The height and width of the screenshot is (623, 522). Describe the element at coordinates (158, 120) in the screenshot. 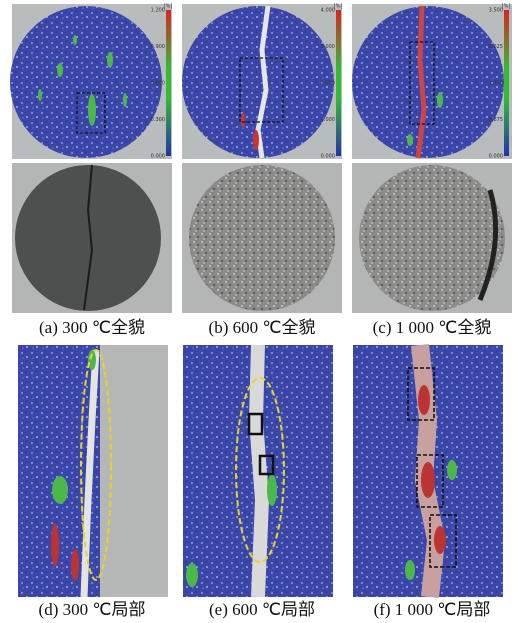

I see `colorbar-tick-label: 0.300` at that location.